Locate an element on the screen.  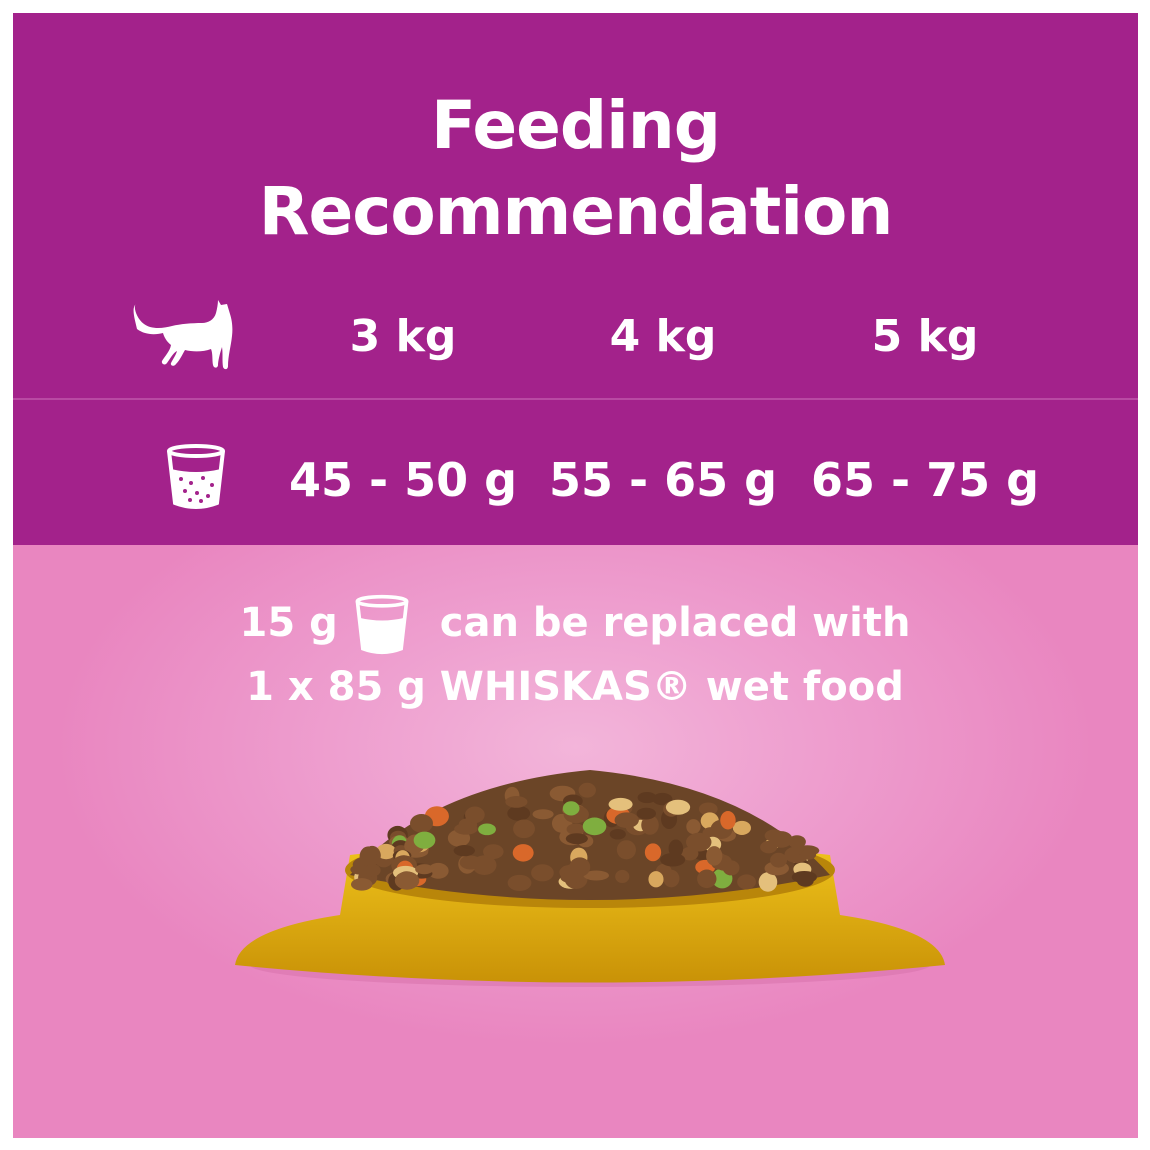
title-line-1: Feeding is located at coordinates (575, 125).